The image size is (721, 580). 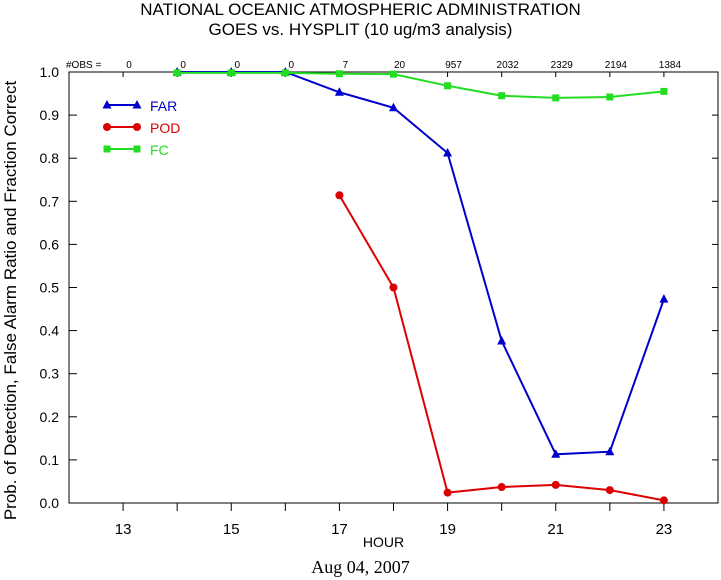 I want to click on x-tick-label: 23, so click(x=664, y=529).